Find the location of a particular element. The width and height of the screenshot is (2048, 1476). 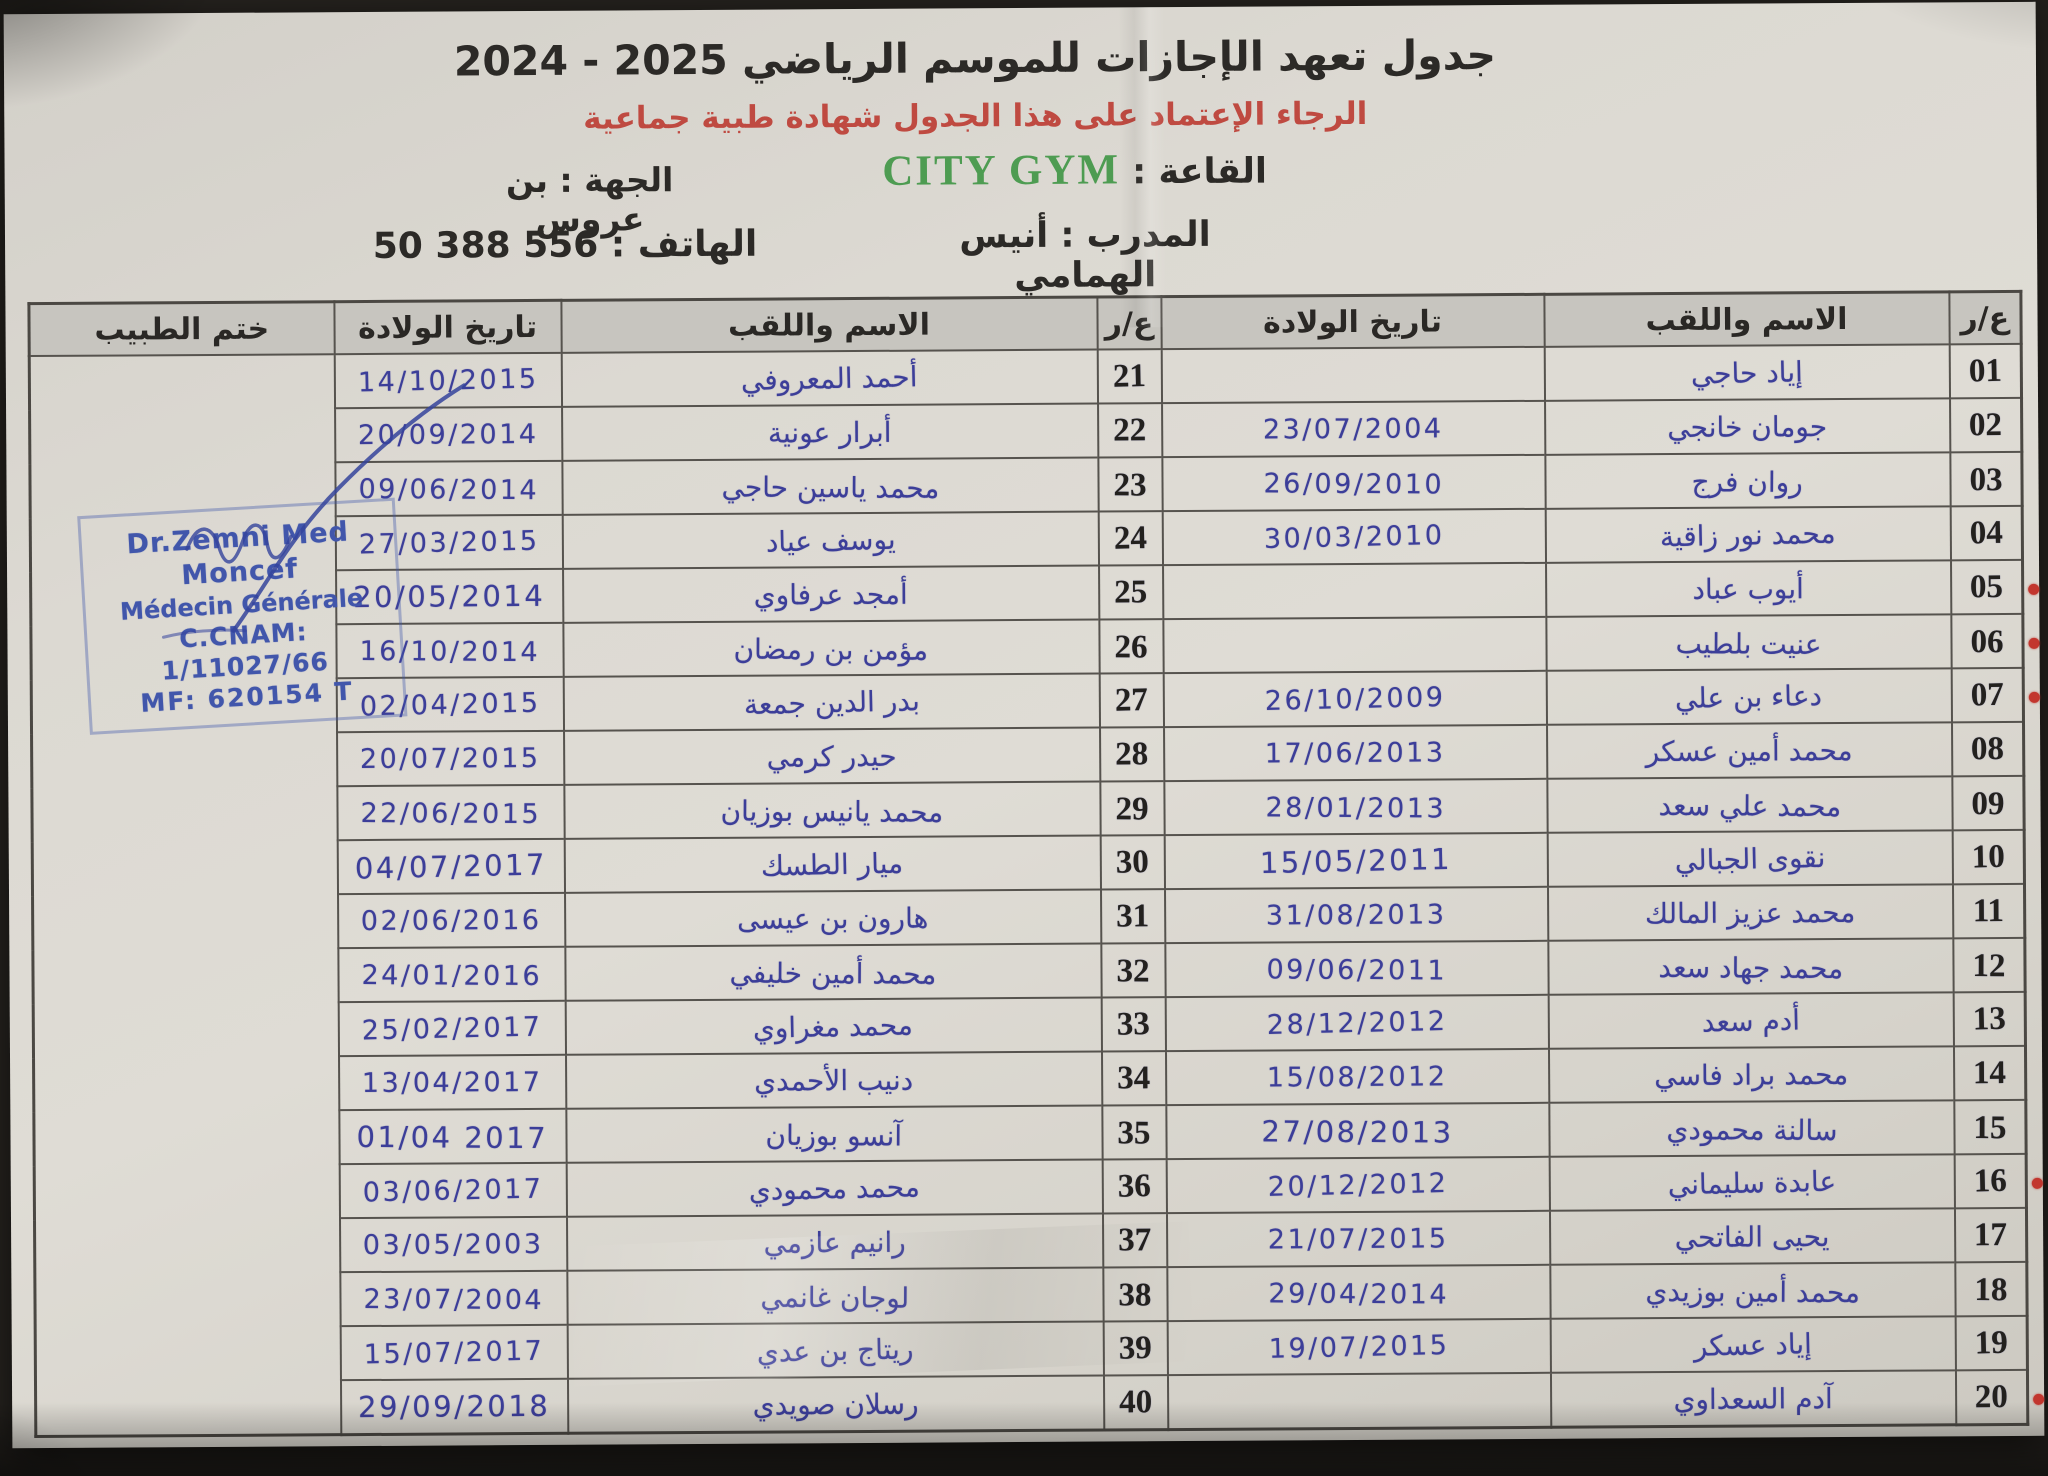

dob-cell: 20/09/2014 is located at coordinates (448, 434).